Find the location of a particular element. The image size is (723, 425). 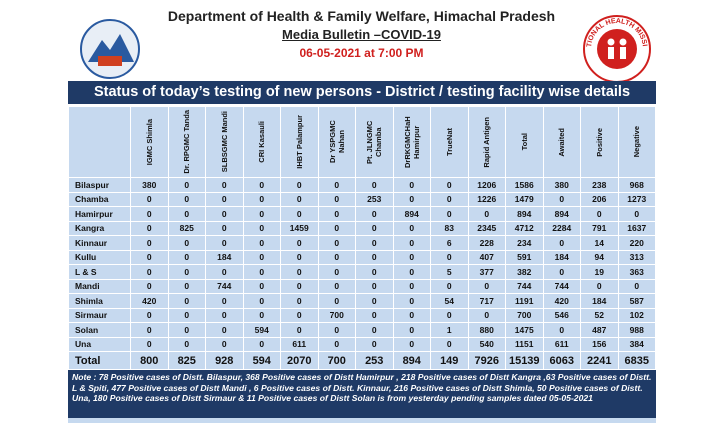

table-row: L & S 0 0 0 0 0 0 0 0 5 377 382 0 19 363 is located at coordinates (362, 272).